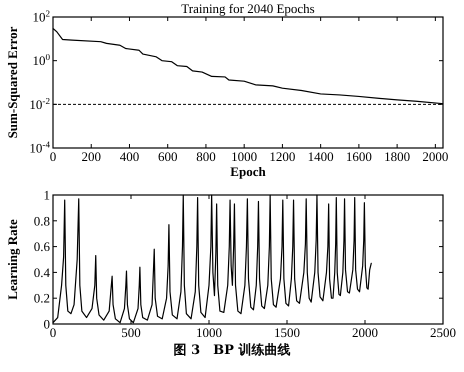  Describe the element at coordinates (41, 60) in the screenshot. I see `y-tick-label: 10$^{0}$` at that location.